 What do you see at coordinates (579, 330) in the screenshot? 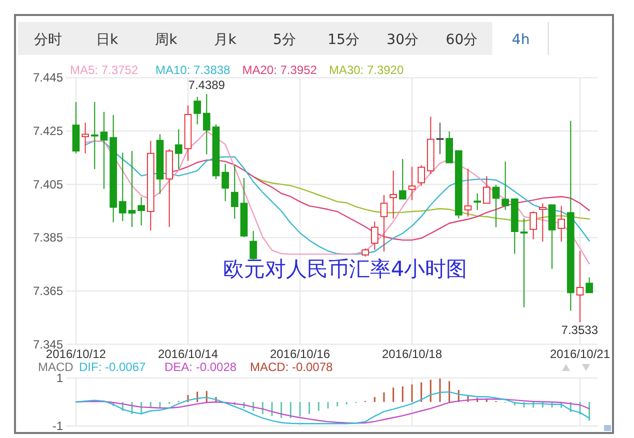
I see `annotation: 7.3533` at bounding box center [579, 330].